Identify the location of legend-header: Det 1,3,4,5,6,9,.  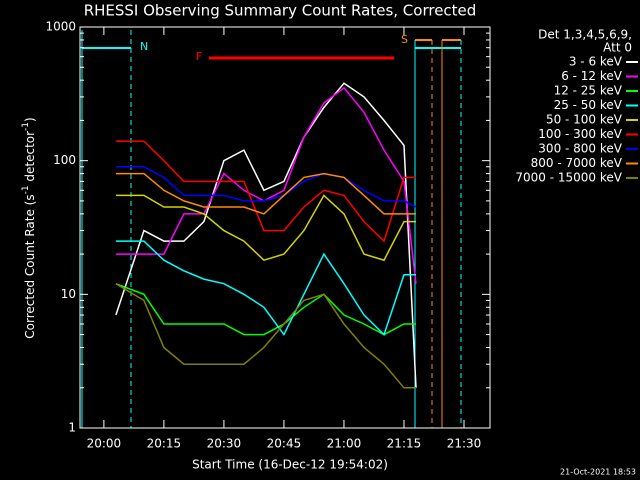
(585, 35).